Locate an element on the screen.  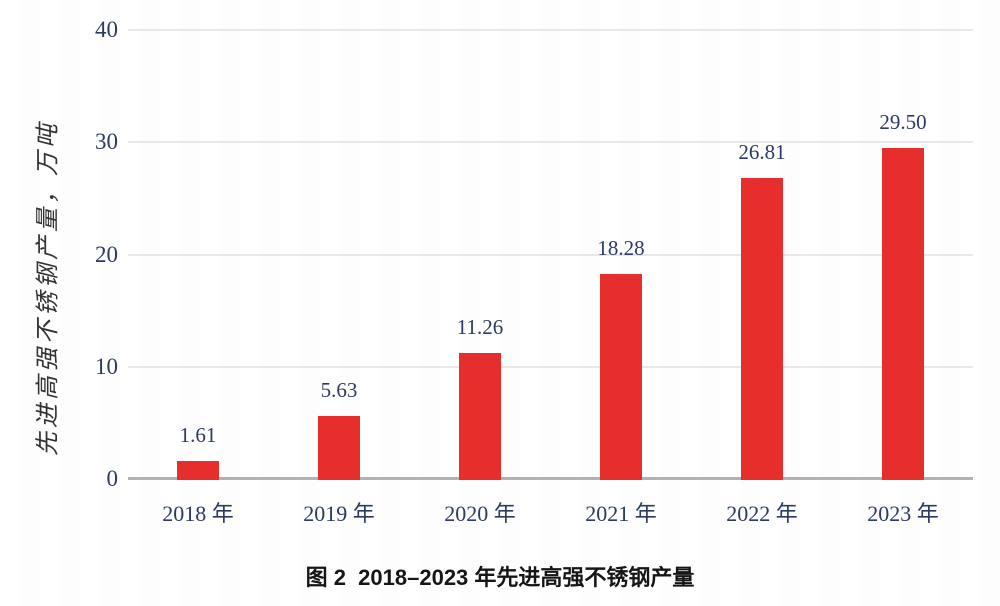
y-tick-label-30: 30 is located at coordinates (106, 142).